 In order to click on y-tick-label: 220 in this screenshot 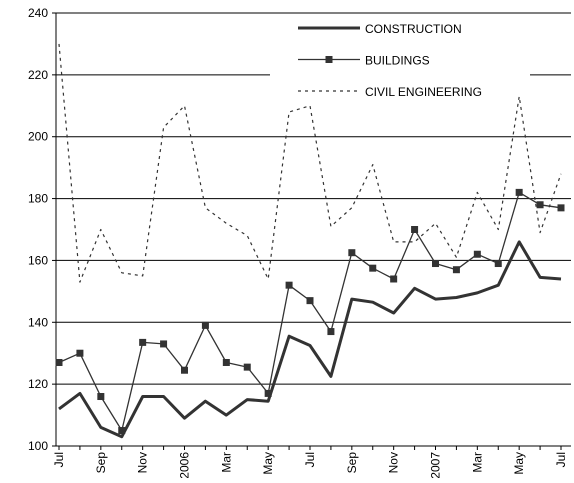, I will do `click(38, 75)`.